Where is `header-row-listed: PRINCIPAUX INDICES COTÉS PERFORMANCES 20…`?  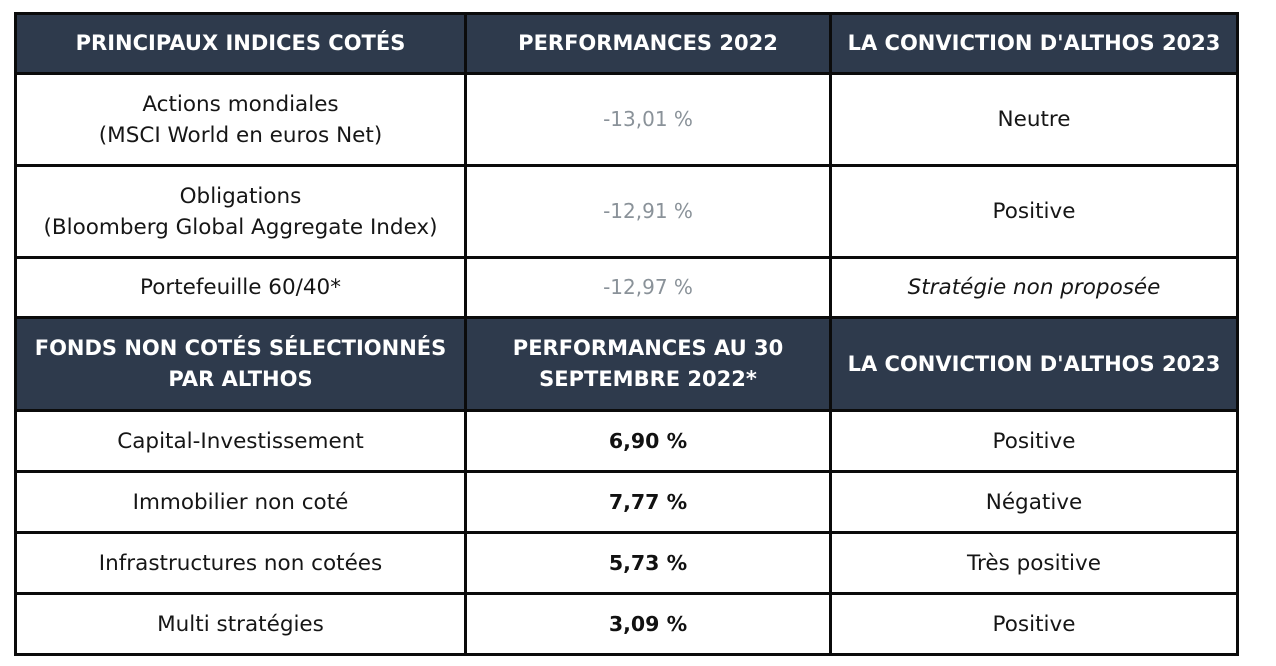
header-row-listed: PRINCIPAUX INDICES COTÉS PERFORMANCES 20… is located at coordinates (626, 43).